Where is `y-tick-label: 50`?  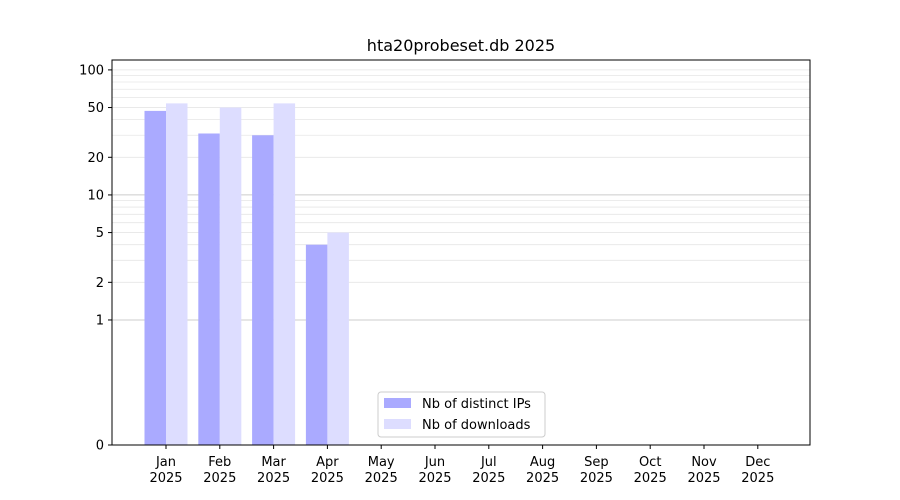
y-tick-label: 50 is located at coordinates (95, 108).